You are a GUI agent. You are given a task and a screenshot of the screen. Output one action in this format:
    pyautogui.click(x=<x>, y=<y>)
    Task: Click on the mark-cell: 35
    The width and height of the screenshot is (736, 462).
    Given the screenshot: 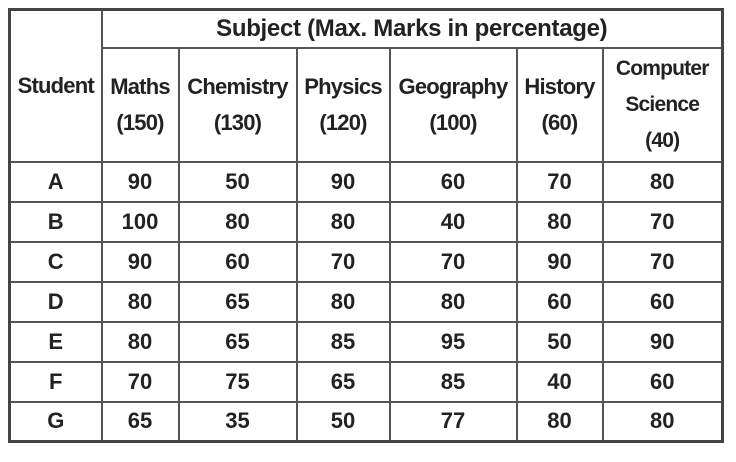 What is the action you would take?
    pyautogui.click(x=237, y=421)
    